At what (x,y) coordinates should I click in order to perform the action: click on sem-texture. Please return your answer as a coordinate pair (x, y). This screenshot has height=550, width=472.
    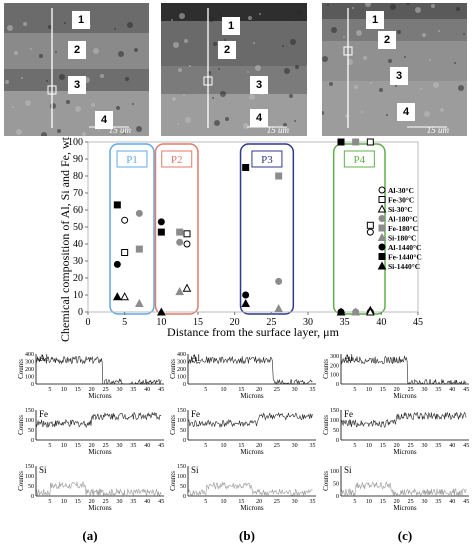
    Looking at the image, I should click on (73, 69).